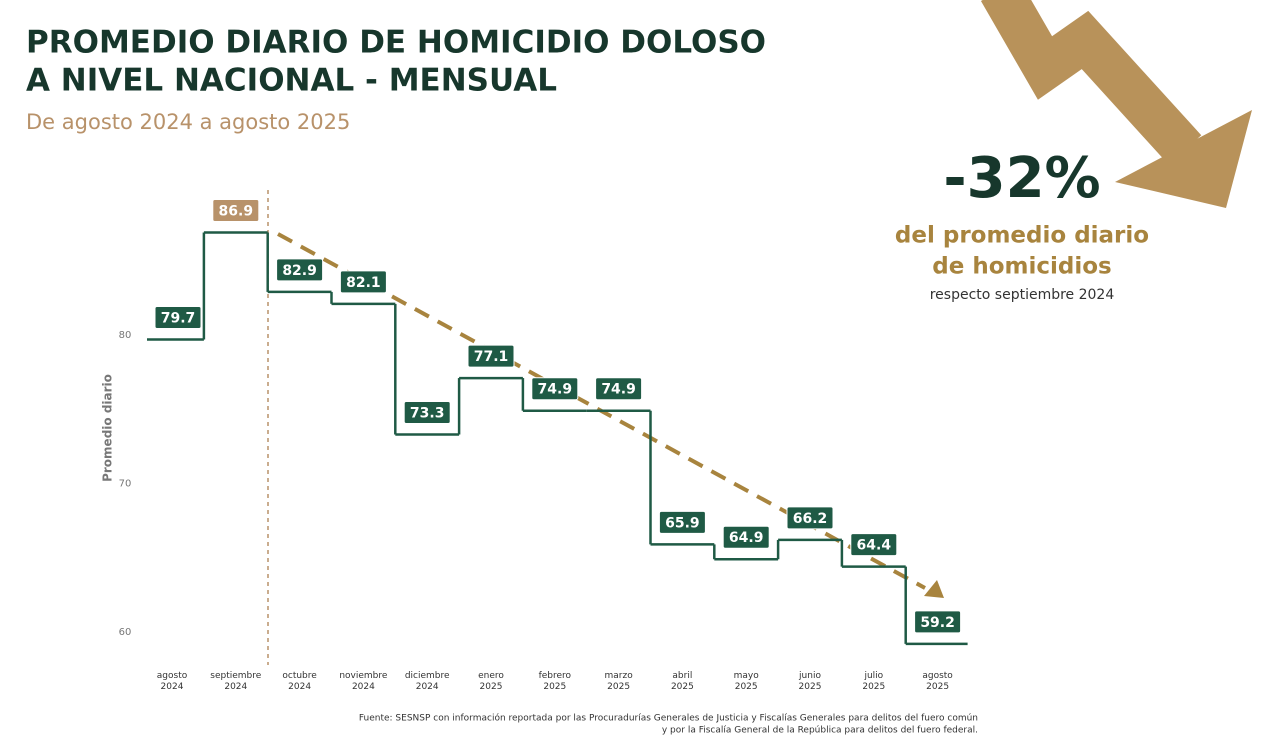  Describe the element at coordinates (873, 681) in the screenshot. I see `x-tick-label: julio 2025` at that location.